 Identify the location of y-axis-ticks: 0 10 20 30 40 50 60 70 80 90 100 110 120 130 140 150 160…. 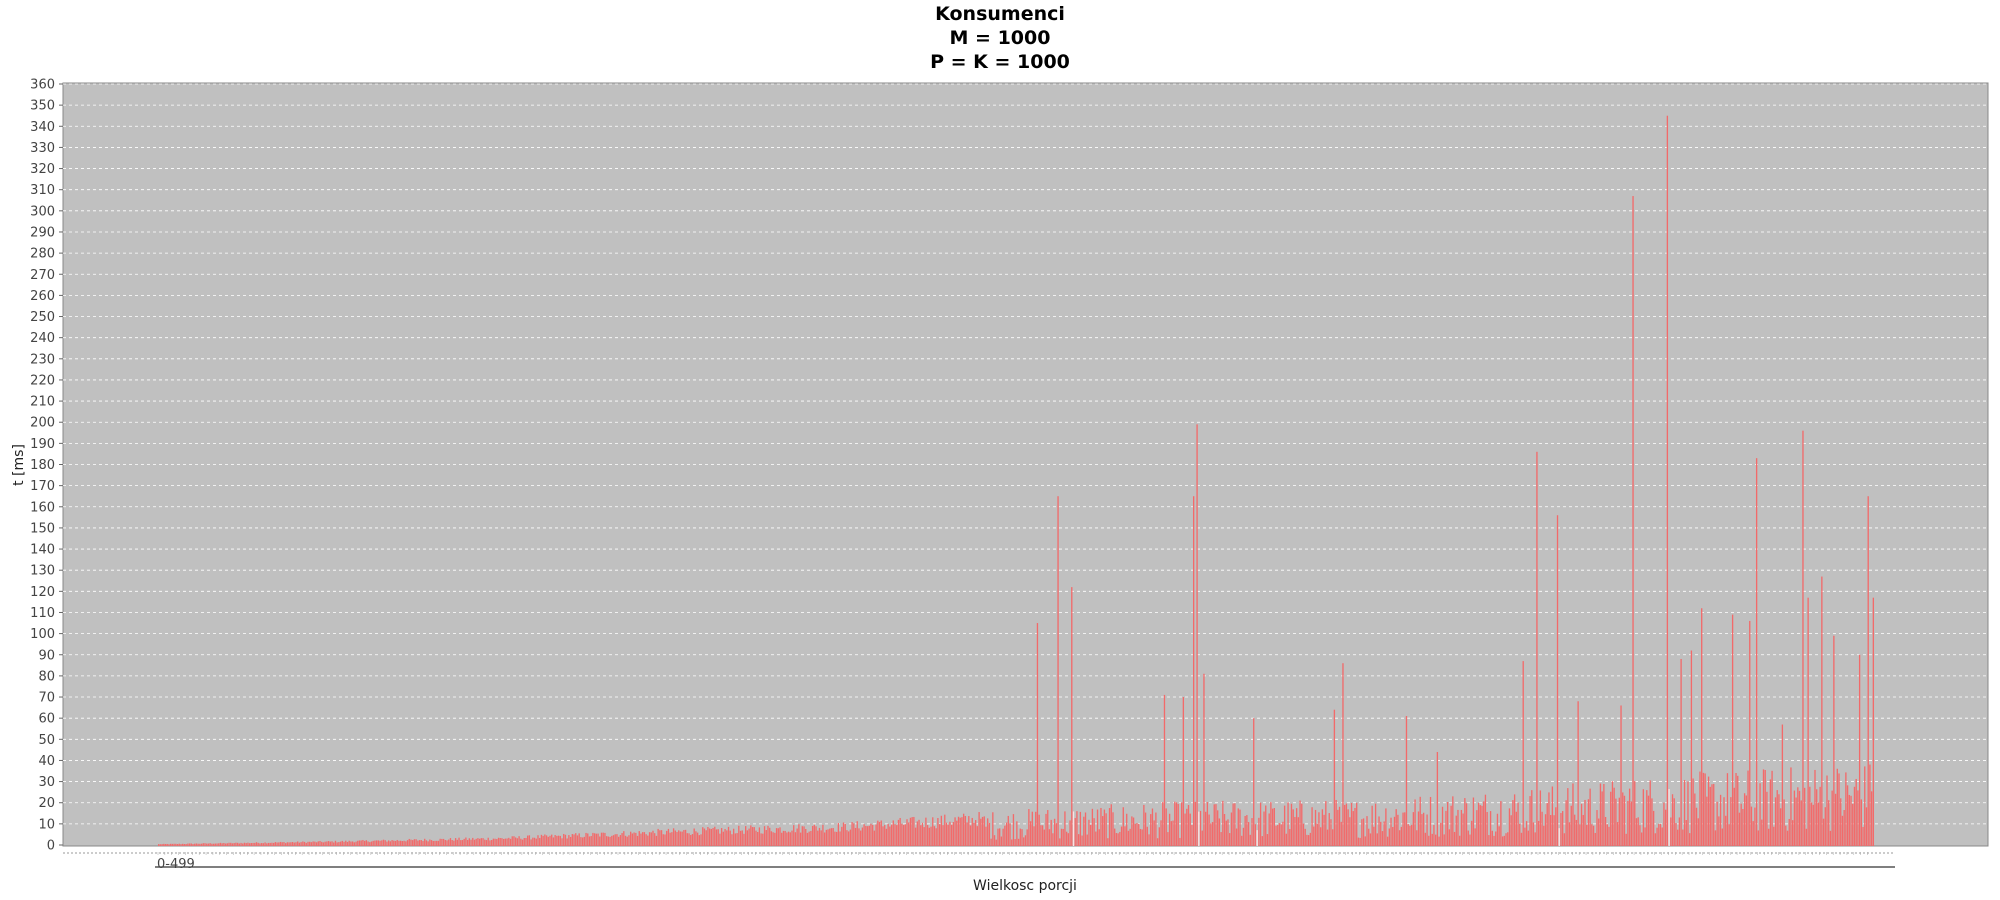
(46, 466).